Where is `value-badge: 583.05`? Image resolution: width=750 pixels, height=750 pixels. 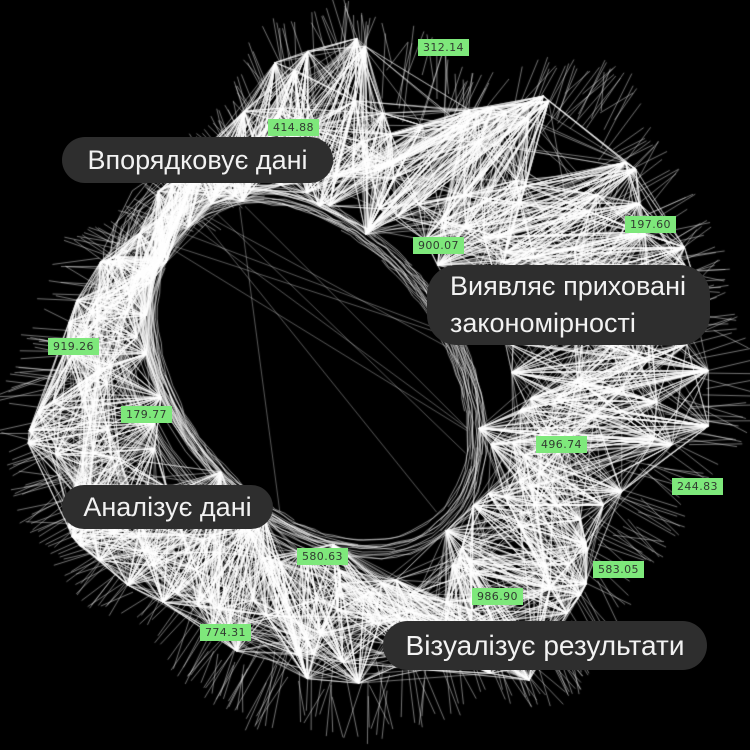
value-badge: 583.05 is located at coordinates (618, 569).